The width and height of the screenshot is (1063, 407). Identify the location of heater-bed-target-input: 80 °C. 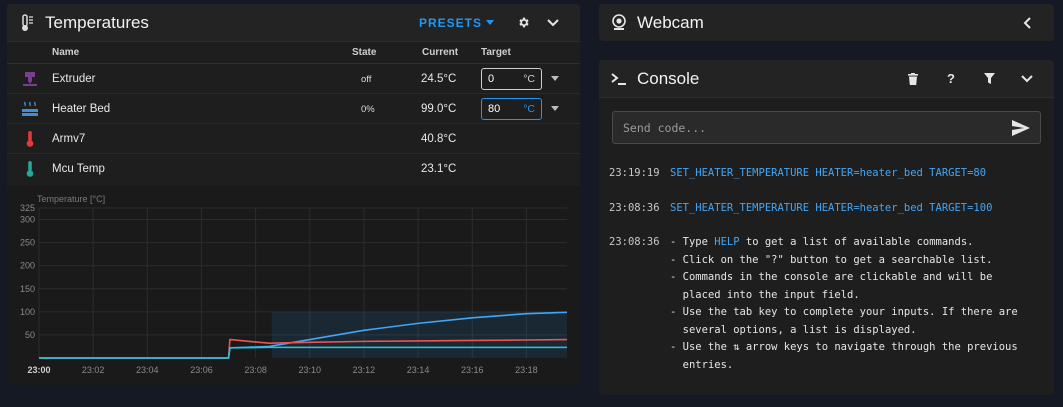
(511, 109).